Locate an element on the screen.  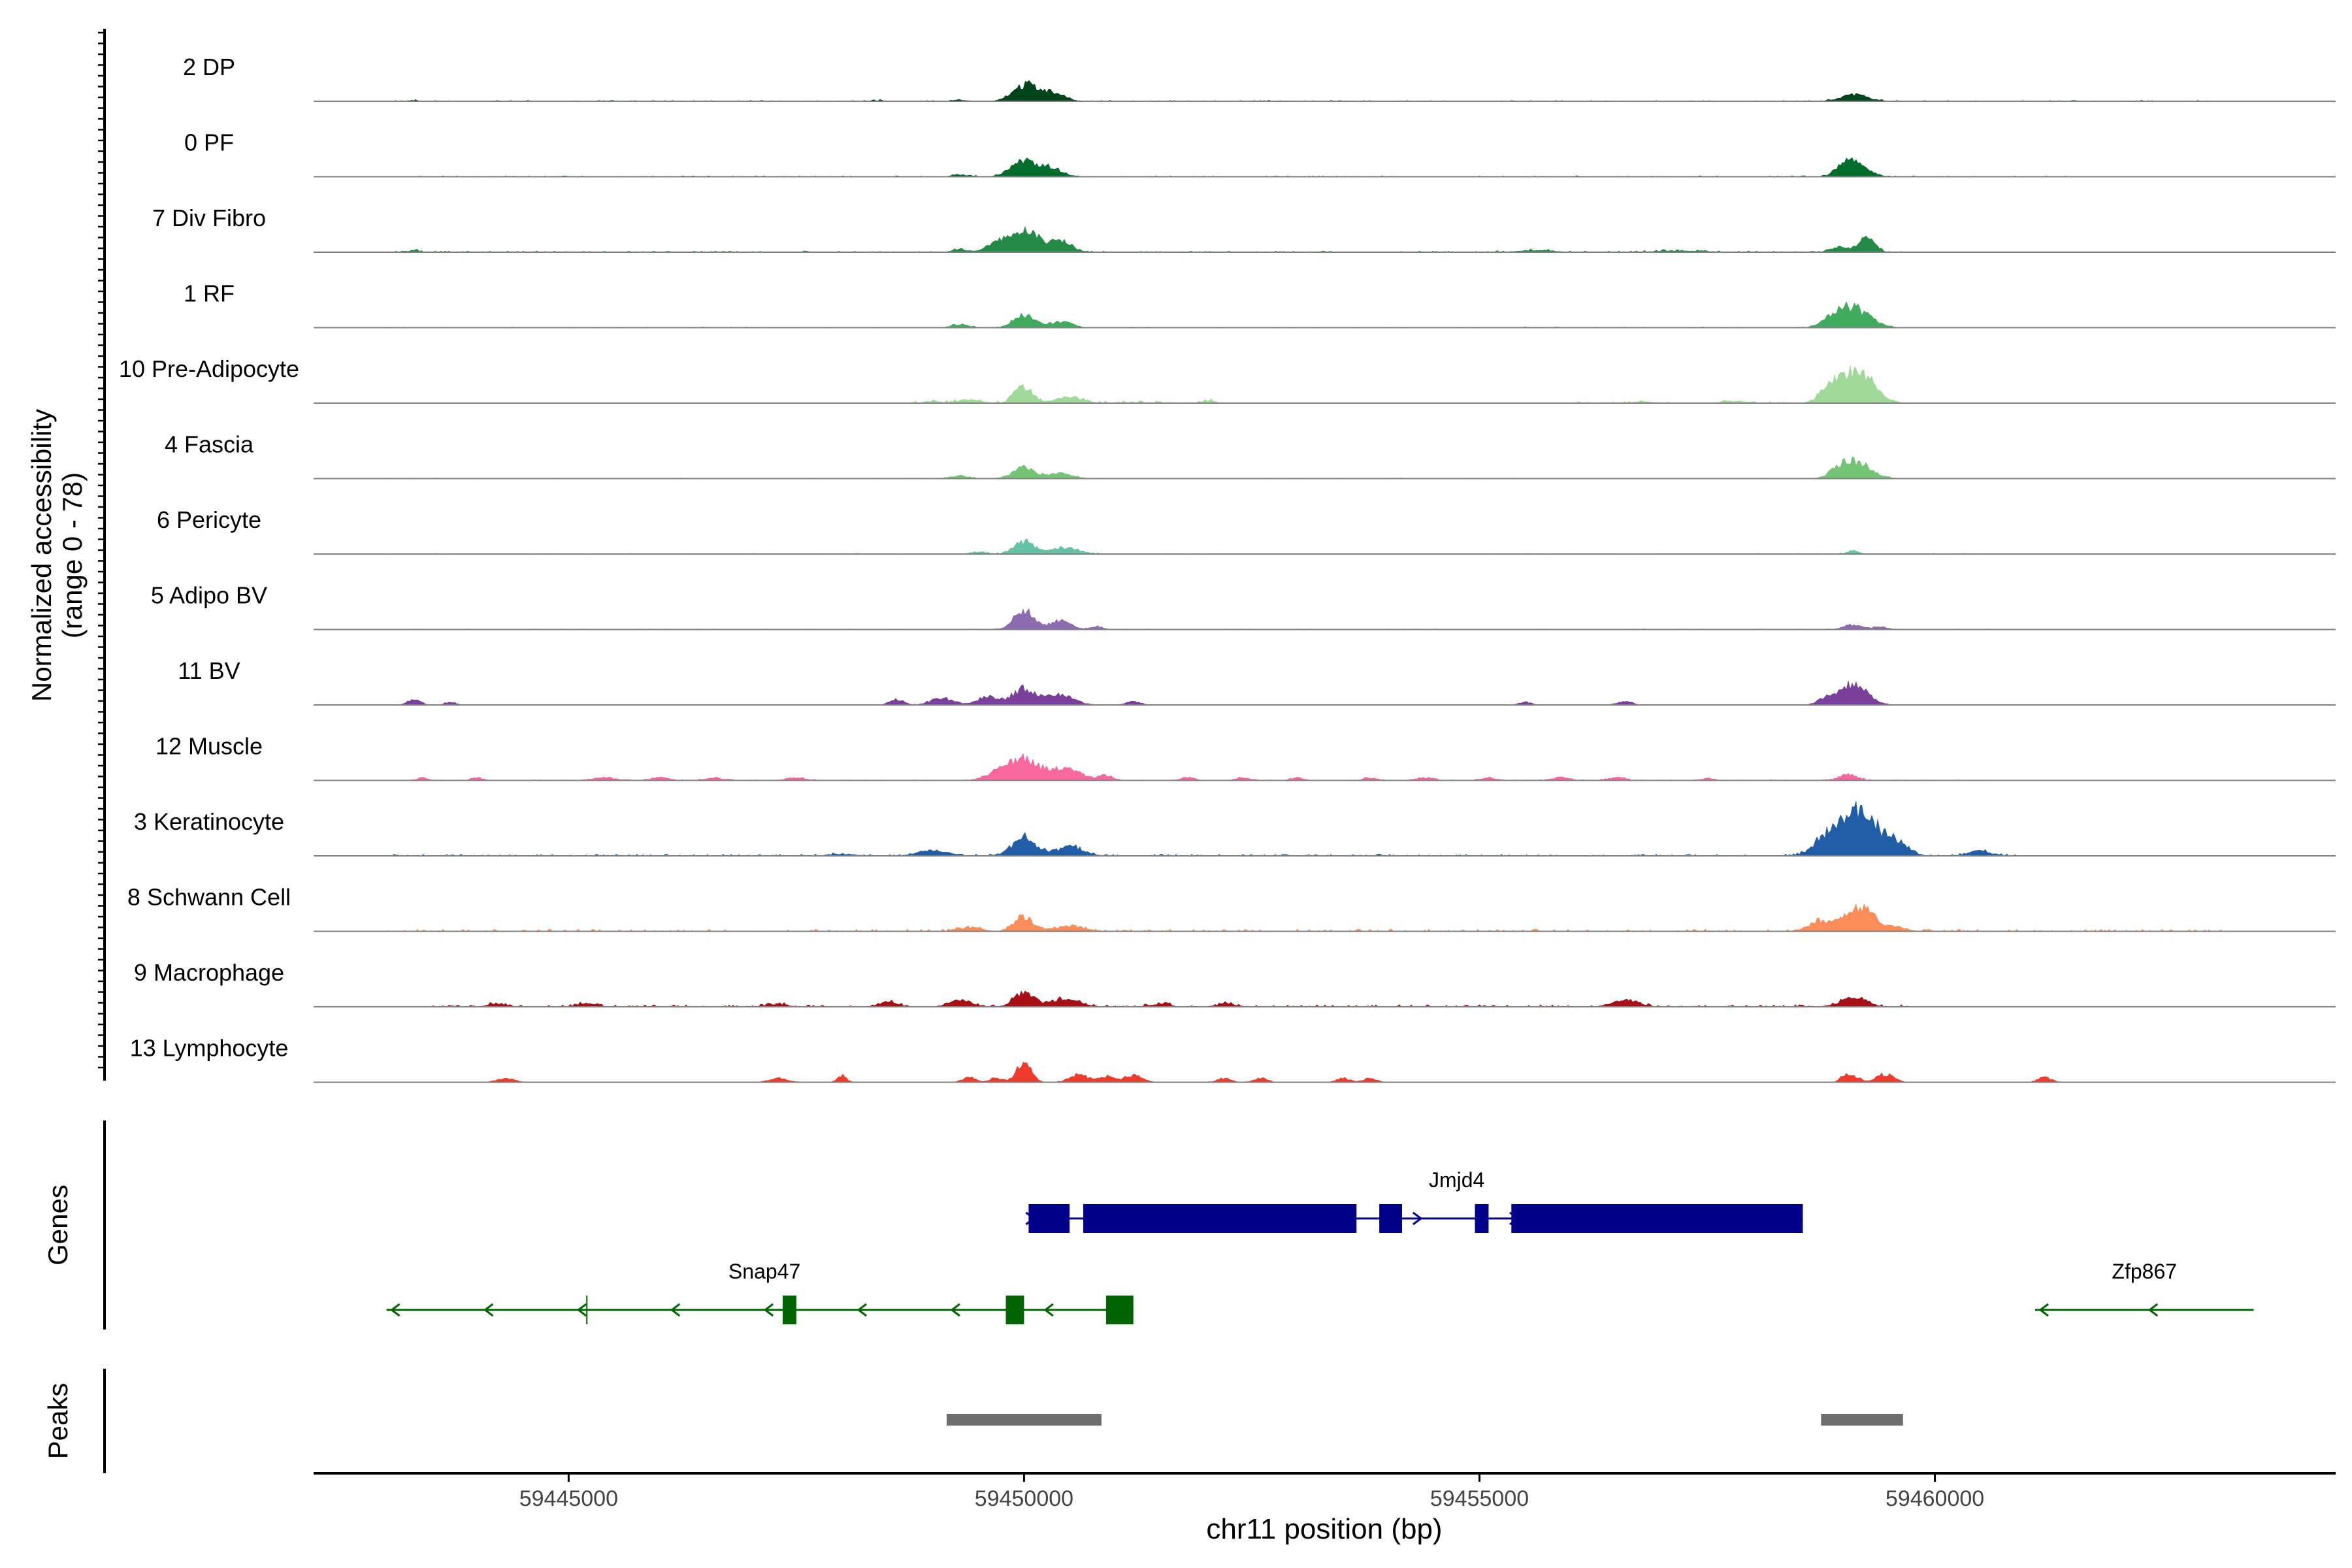
track: 6 Pericyte is located at coordinates (1246, 530).